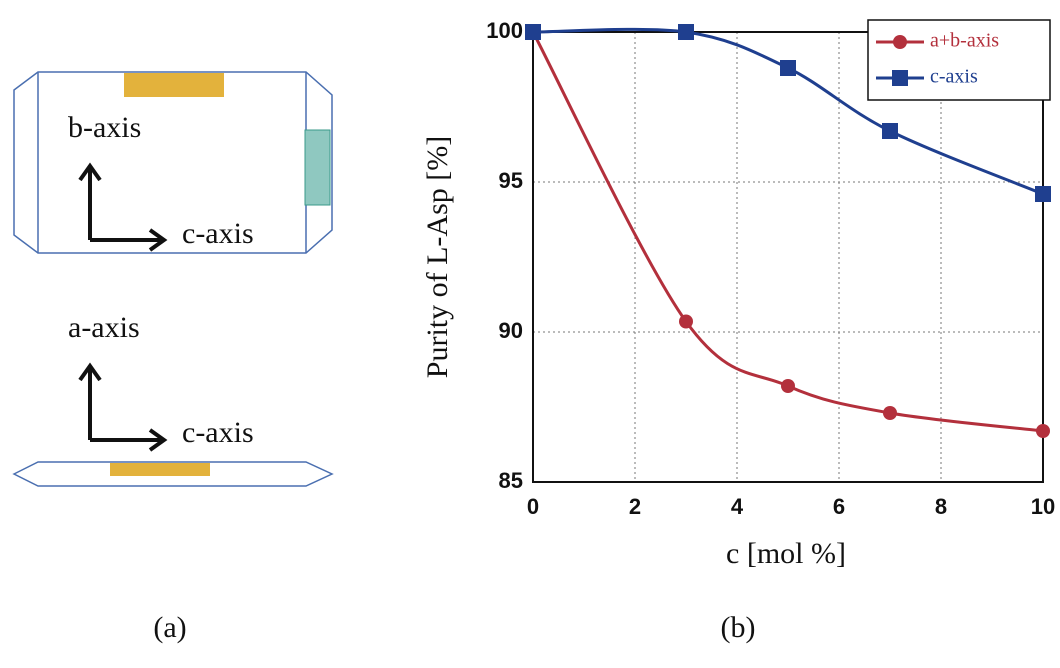 Image resolution: width=1060 pixels, height=668 pixels. Describe the element at coordinates (437, 257) in the screenshot. I see `y-axis-label: Purity of L-Asp [%]` at that location.